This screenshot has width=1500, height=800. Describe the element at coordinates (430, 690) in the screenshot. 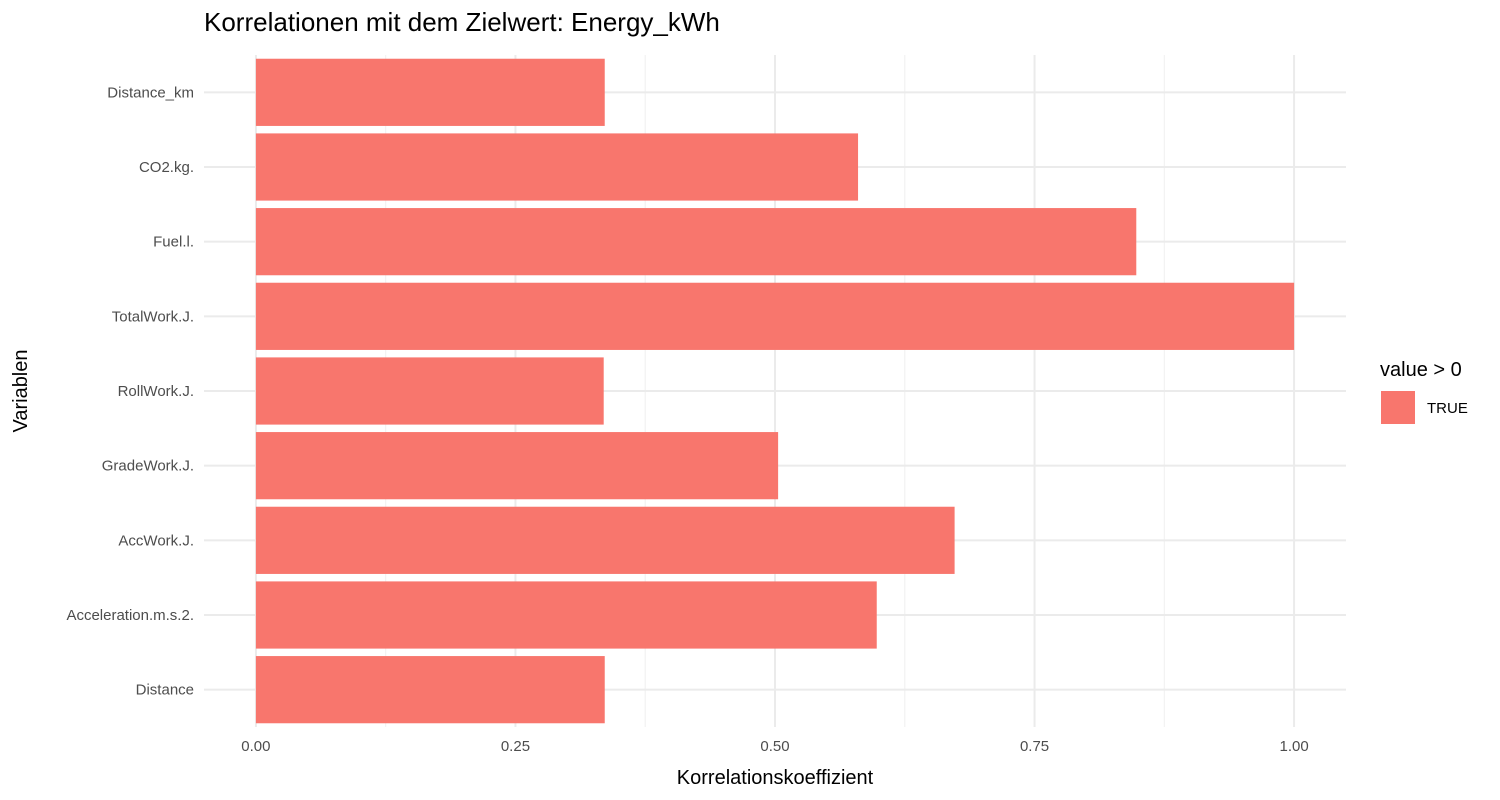

I see `bar-distance` at that location.